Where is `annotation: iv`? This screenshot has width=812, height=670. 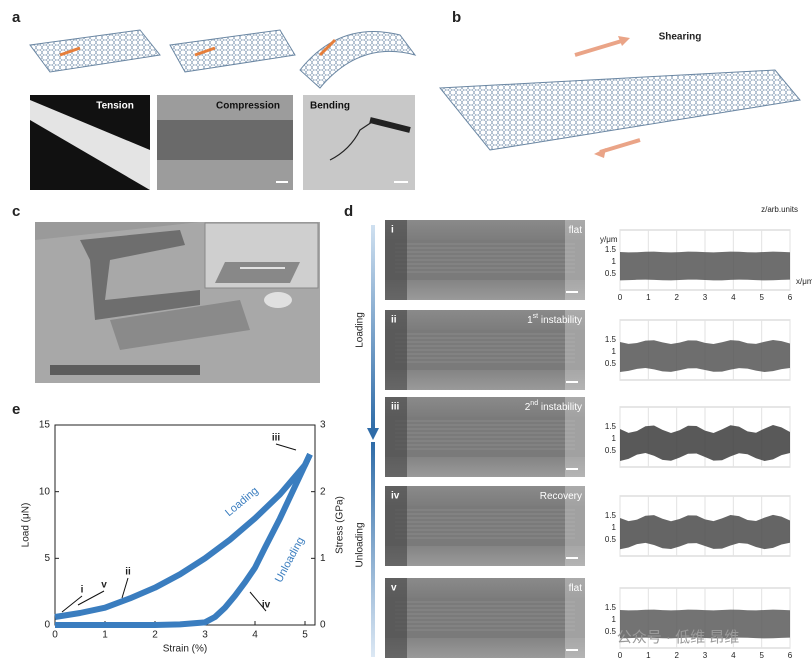
annotation: iv is located at coordinates (266, 605).